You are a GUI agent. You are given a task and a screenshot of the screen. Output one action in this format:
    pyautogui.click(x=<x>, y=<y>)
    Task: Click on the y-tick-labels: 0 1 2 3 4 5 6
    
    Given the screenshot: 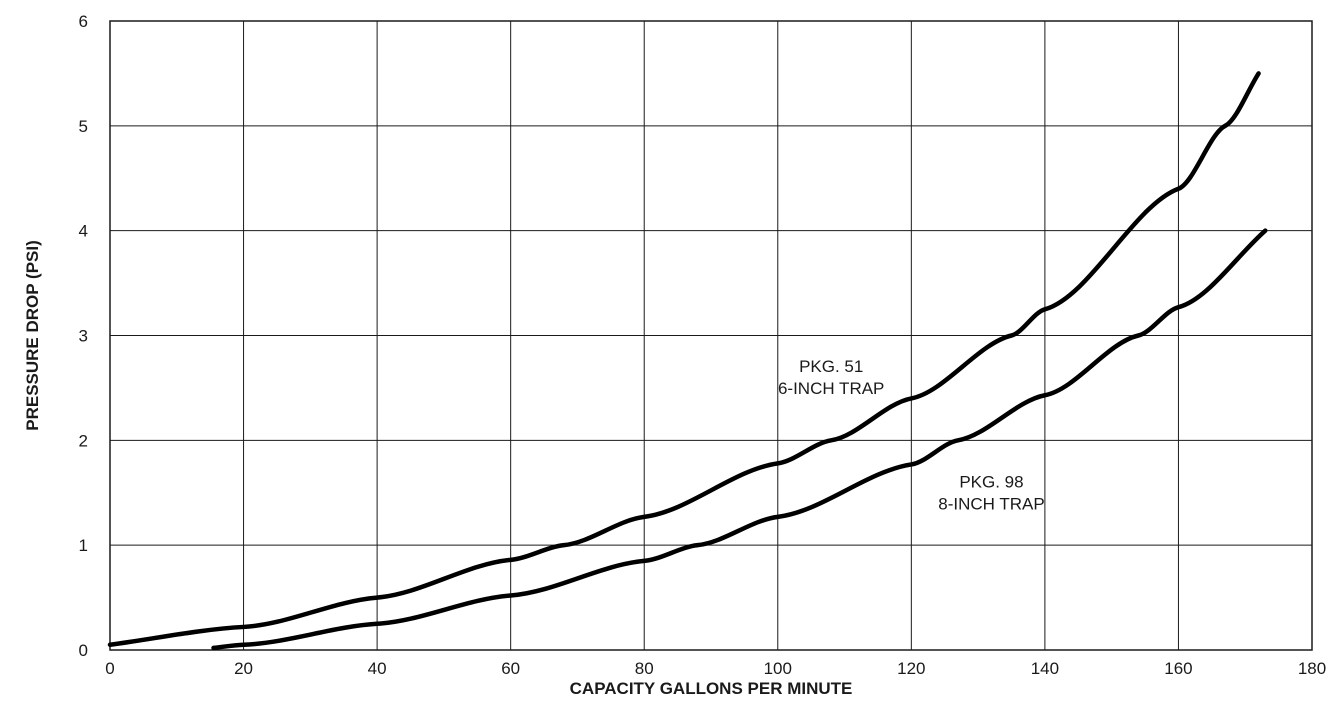 What is the action you would take?
    pyautogui.click(x=83, y=336)
    